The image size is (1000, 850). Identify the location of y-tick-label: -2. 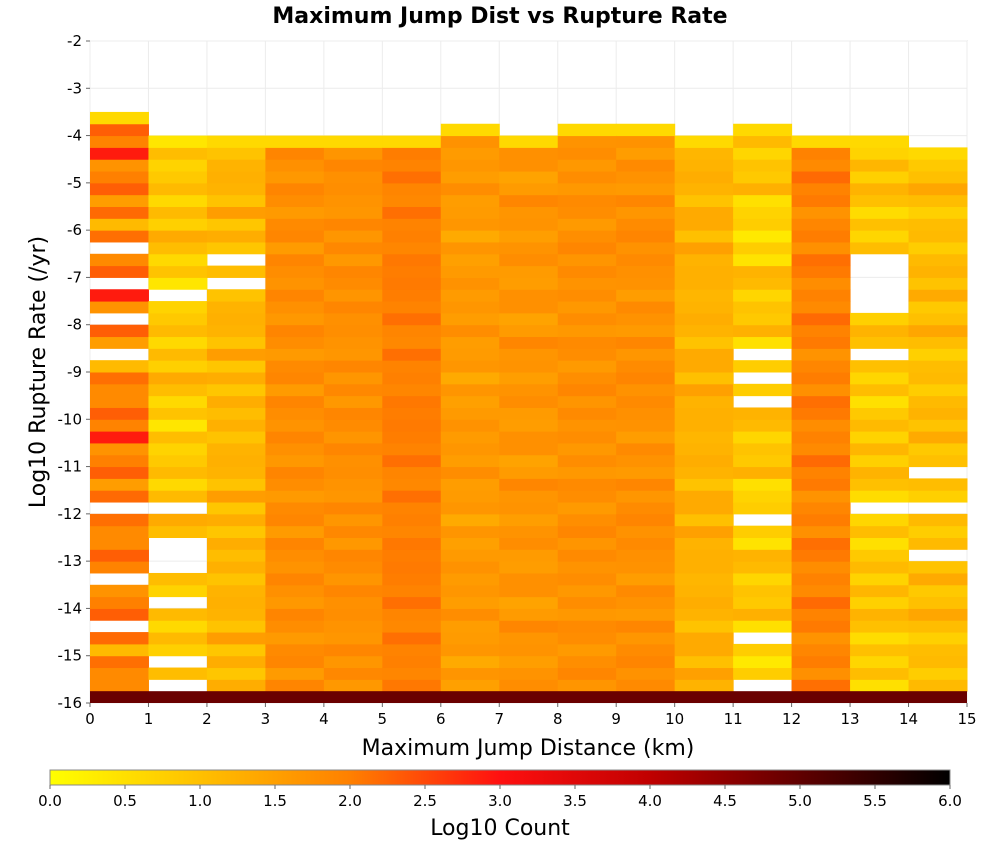
(74, 41).